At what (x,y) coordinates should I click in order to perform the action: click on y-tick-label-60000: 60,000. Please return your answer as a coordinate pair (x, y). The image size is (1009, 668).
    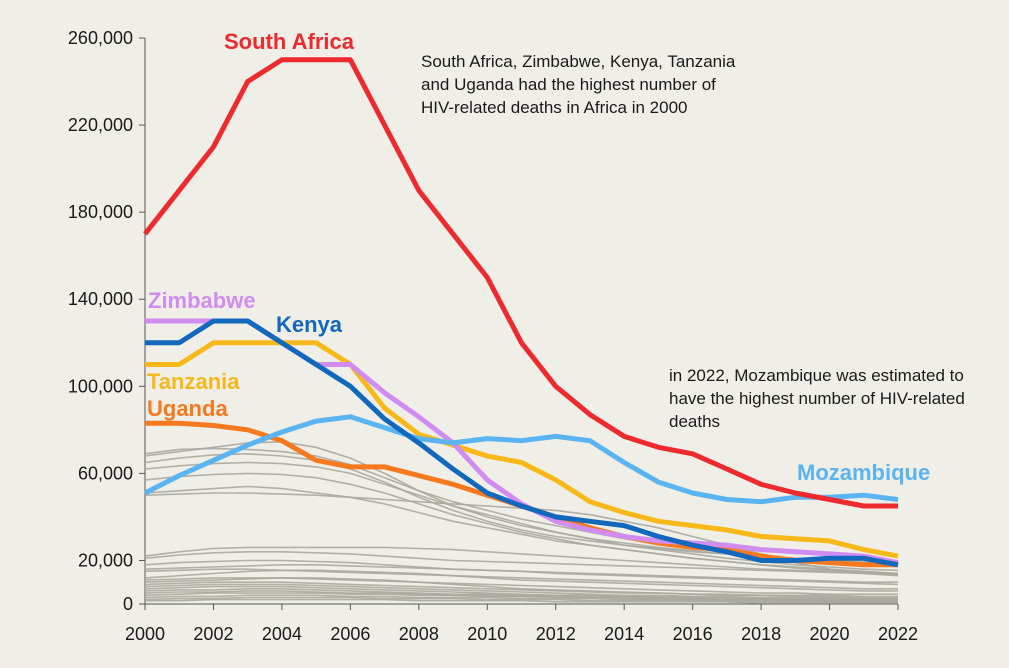
    Looking at the image, I should click on (105, 473).